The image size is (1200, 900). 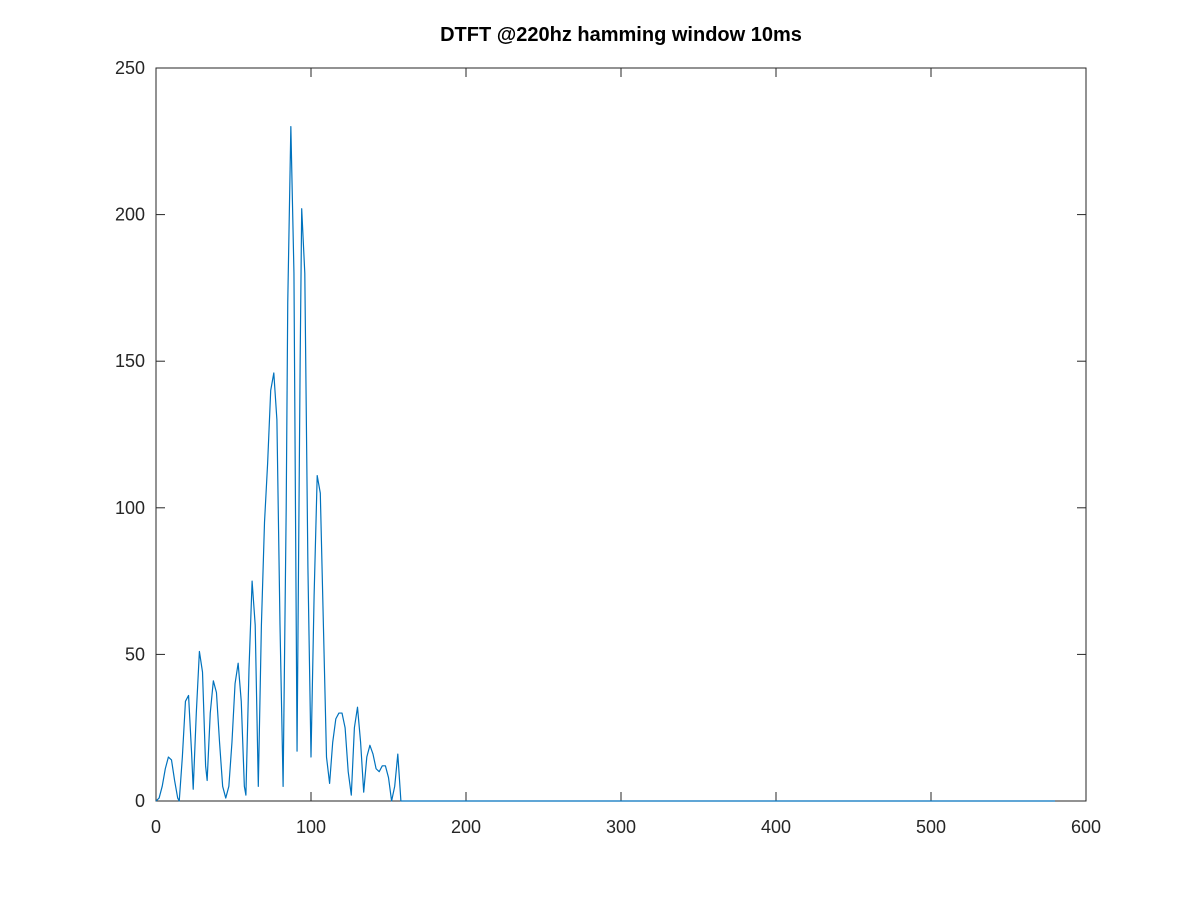 I want to click on y-tick-label: 200, so click(x=130, y=215).